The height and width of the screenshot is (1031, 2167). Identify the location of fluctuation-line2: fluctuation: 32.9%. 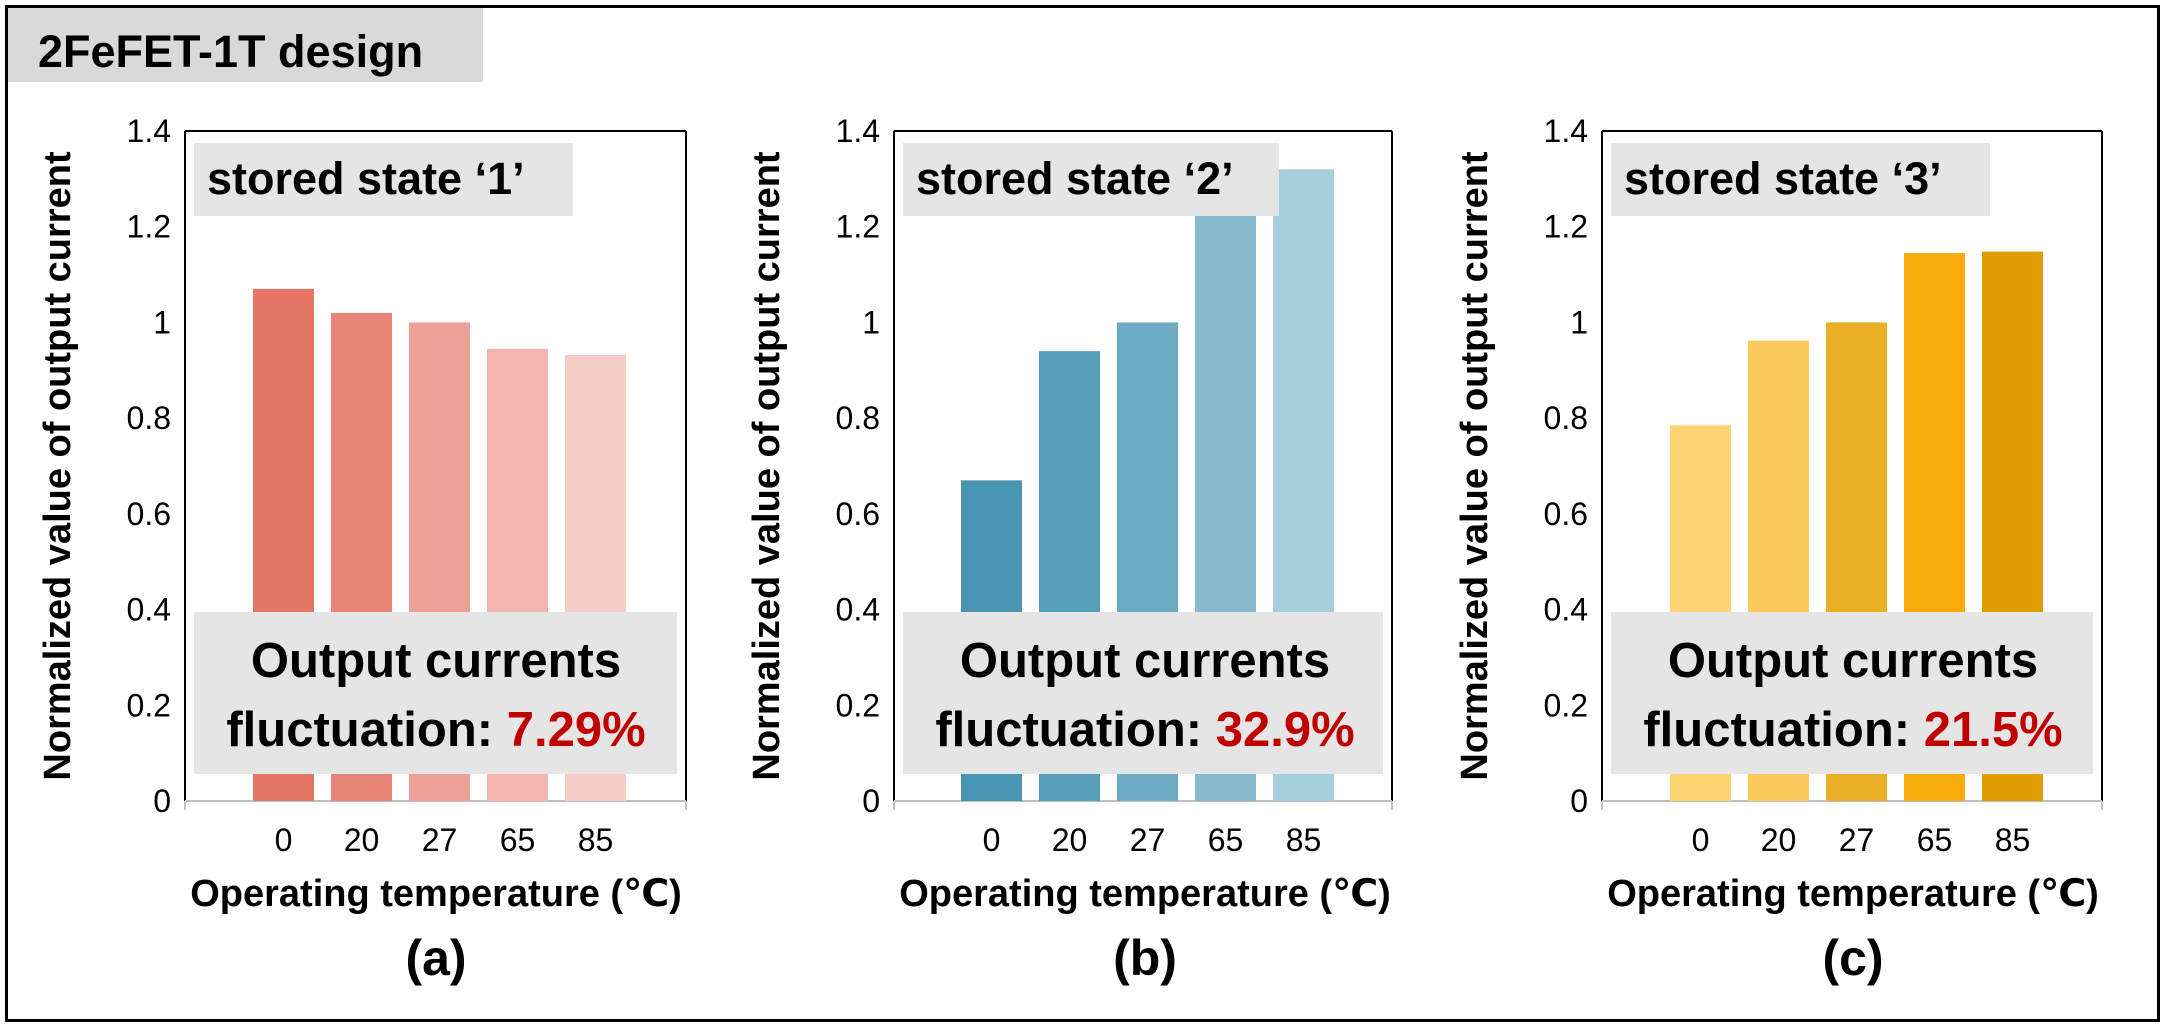
(1144, 730).